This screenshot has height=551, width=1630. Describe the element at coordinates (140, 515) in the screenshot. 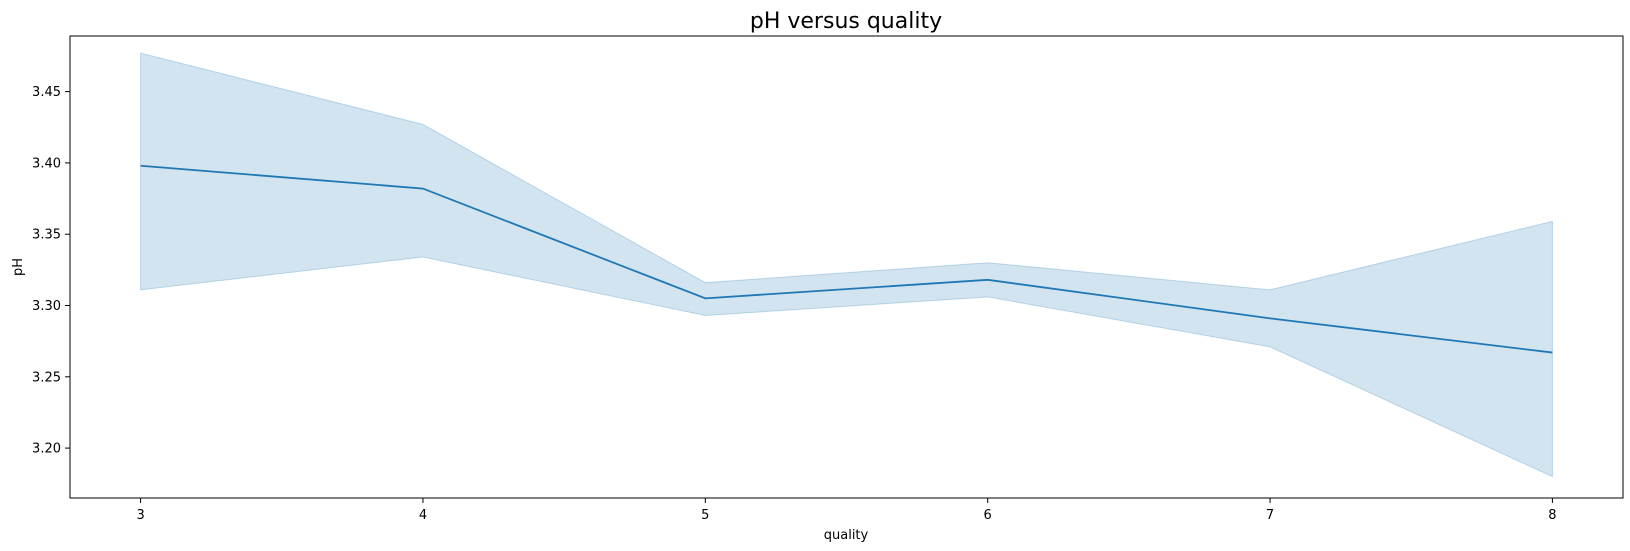

I see `x-tick-label: 3` at that location.